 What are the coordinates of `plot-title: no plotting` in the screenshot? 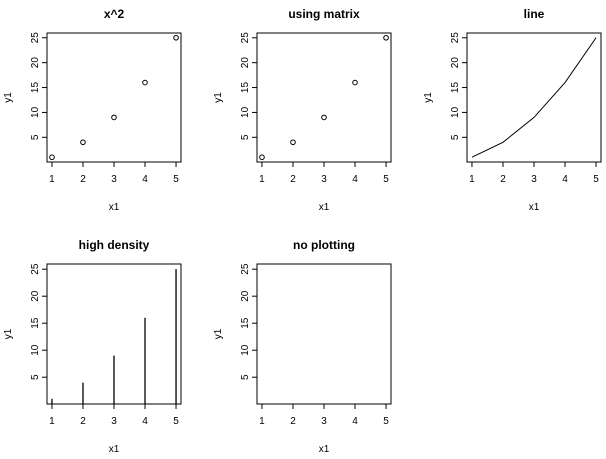 It's located at (324, 245).